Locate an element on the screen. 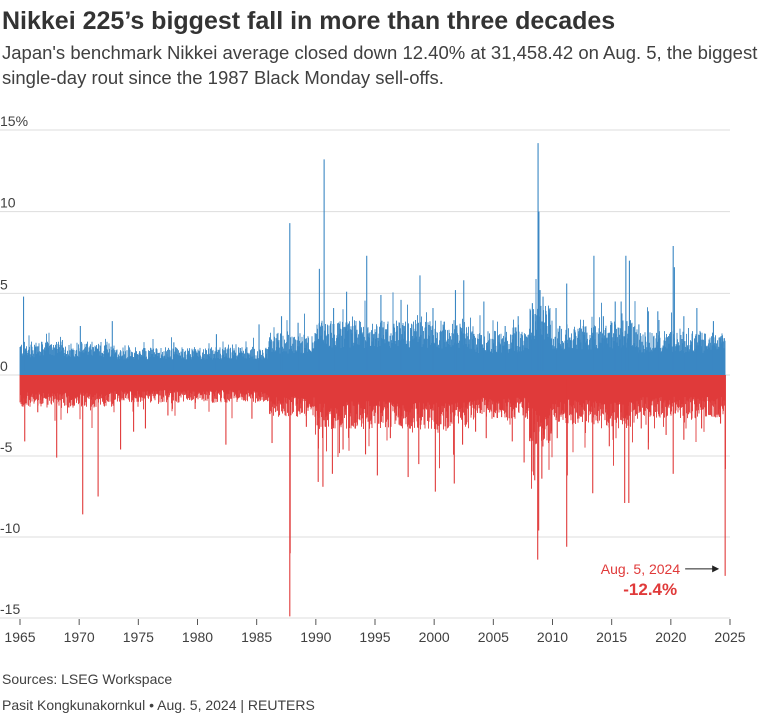 The image size is (768, 721). x-tick-label: 1965 is located at coordinates (19, 637).